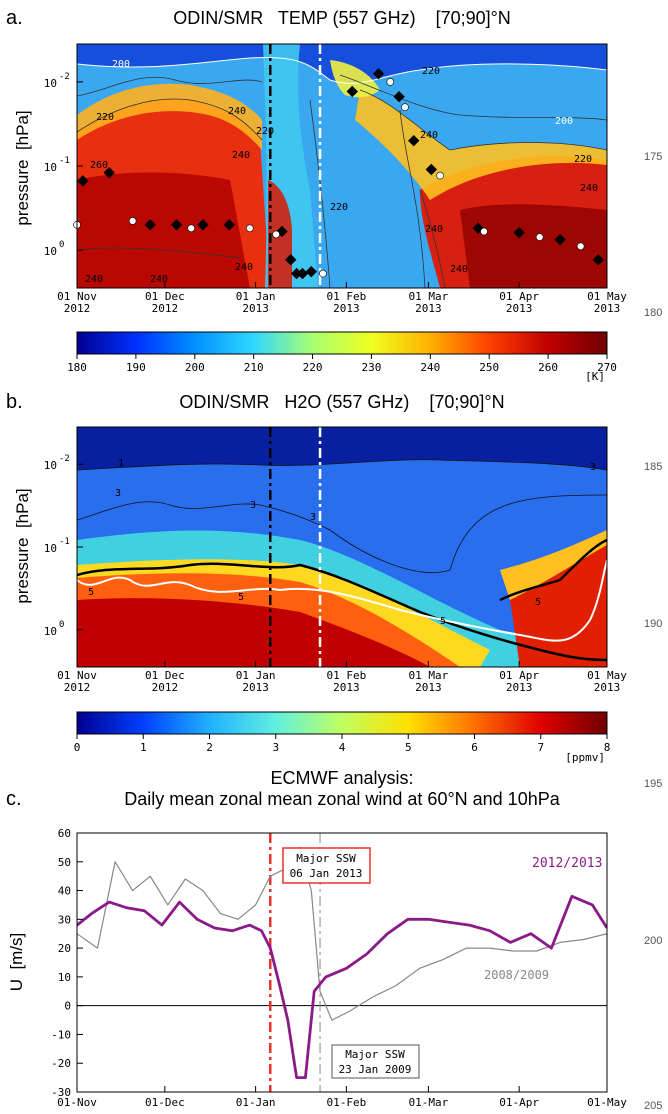  I want to click on x-tick-label: 01 Mar, so click(429, 296).